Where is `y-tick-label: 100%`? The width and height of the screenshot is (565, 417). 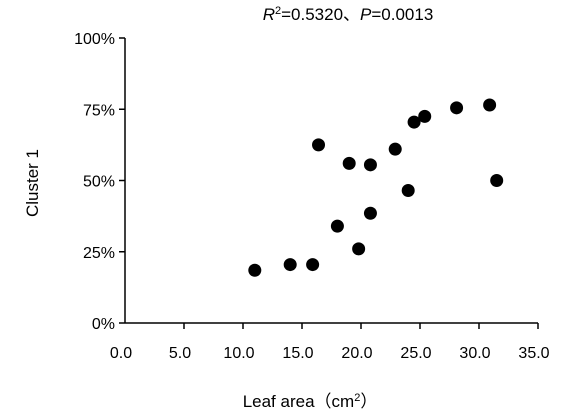 y-tick-label: 100% is located at coordinates (94, 39).